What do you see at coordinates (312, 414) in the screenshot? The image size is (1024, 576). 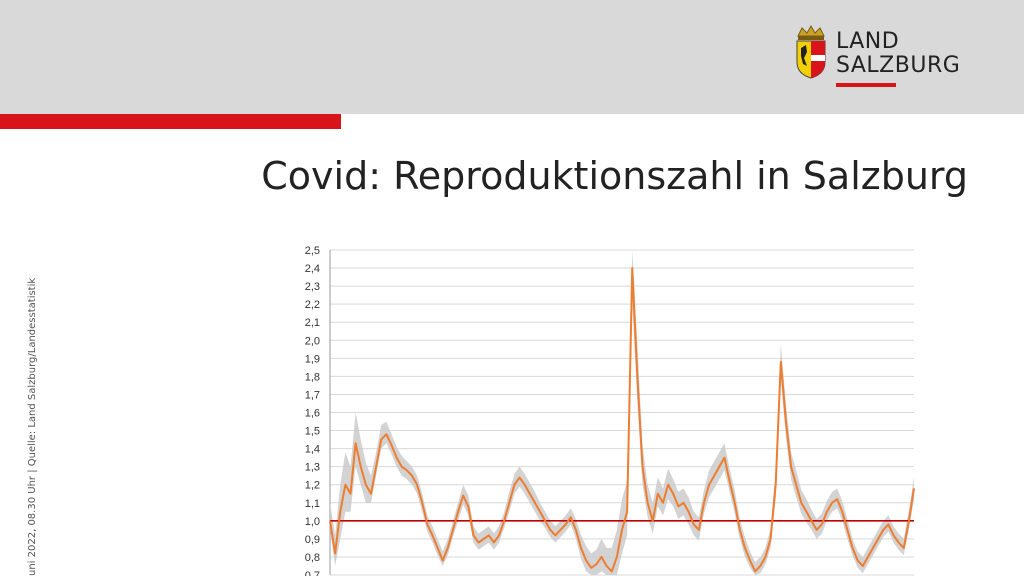 I see `y-tick-label: 1,6` at bounding box center [312, 414].